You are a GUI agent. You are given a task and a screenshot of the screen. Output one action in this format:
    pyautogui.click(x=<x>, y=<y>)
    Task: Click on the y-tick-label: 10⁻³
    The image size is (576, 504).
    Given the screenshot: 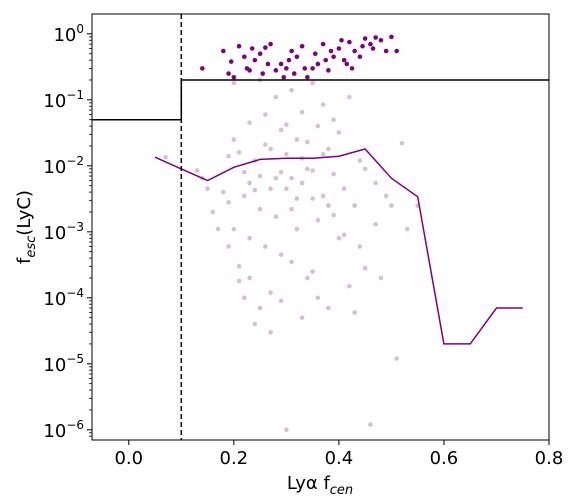 What is the action you would take?
    pyautogui.click(x=63, y=232)
    